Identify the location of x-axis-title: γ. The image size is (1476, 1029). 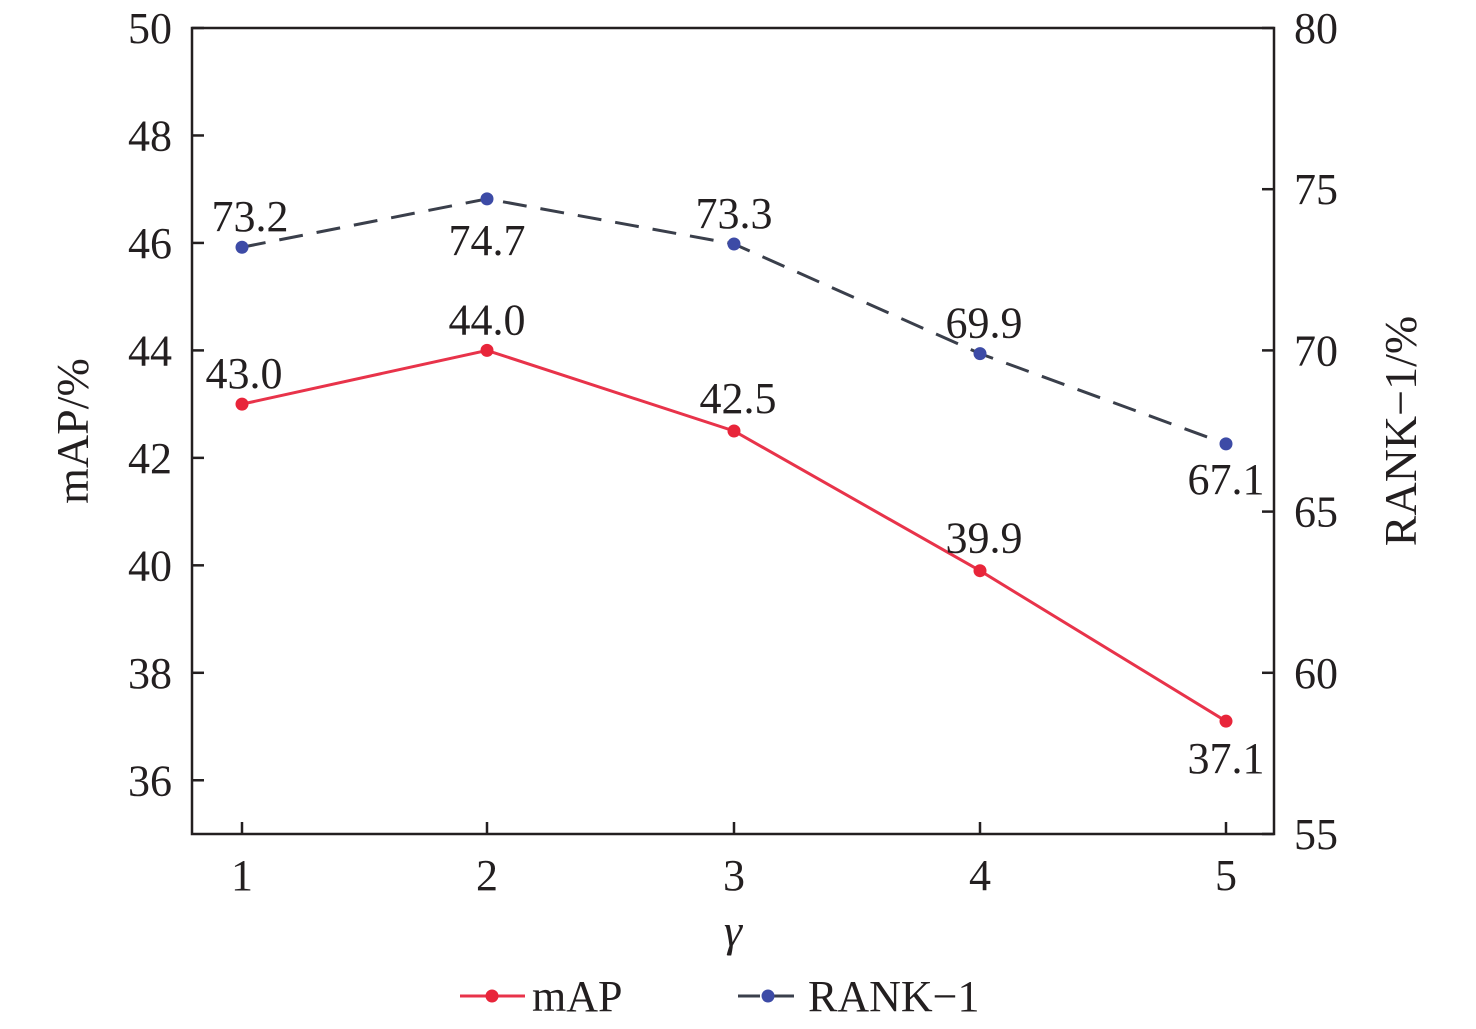
(734, 930).